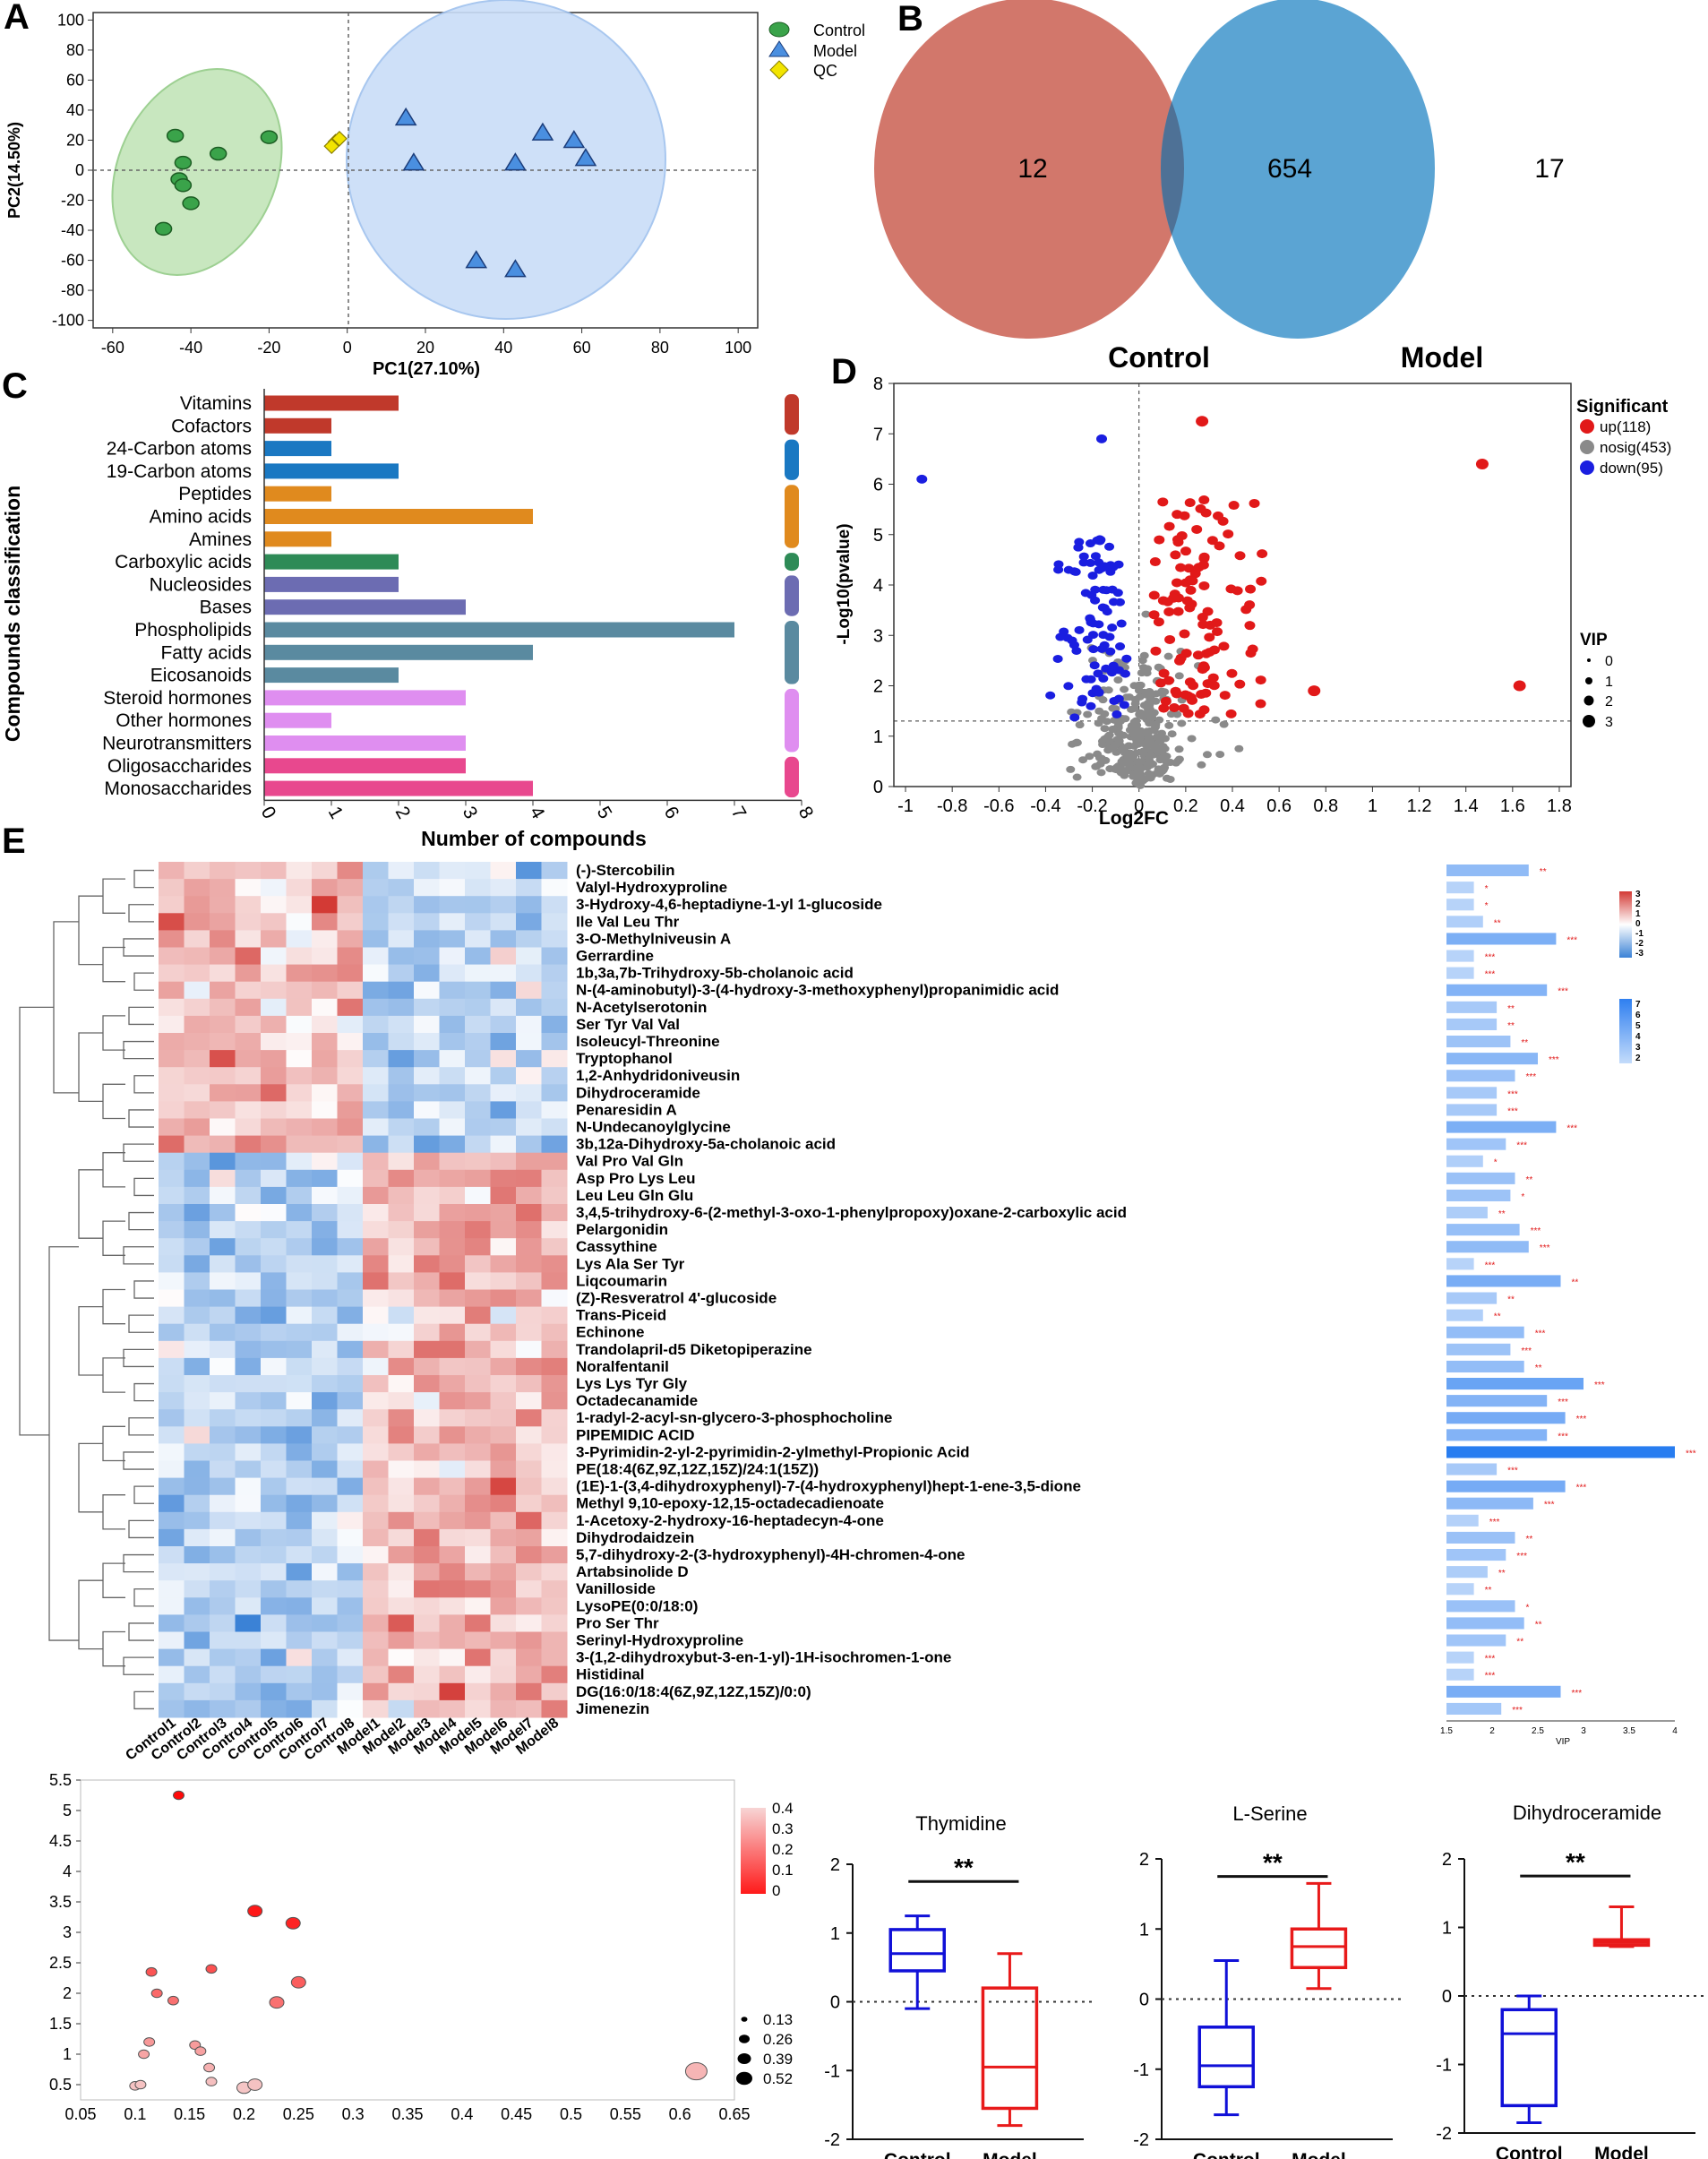  Describe the element at coordinates (516, 2114) in the screenshot. I see `pathway-xtick-label: 0.45` at that location.